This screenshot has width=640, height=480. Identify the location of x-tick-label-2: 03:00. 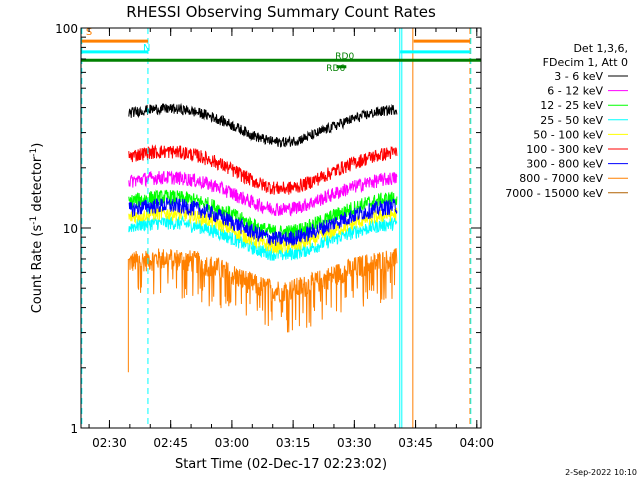
(232, 443).